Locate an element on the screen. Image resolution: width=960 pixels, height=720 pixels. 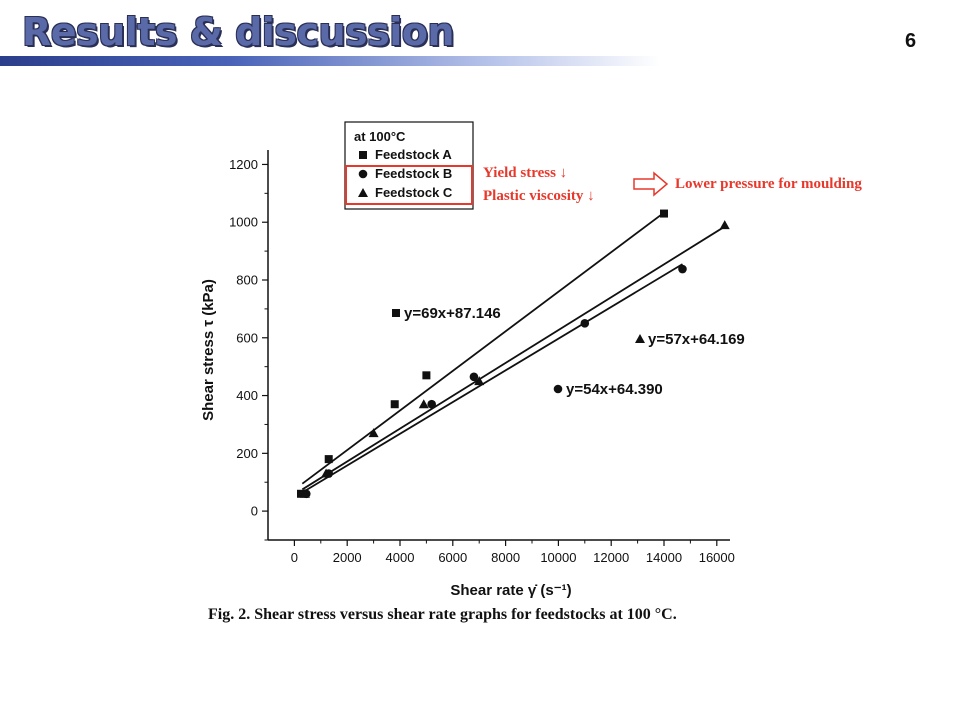
title-underline is located at coordinates (330, 61).